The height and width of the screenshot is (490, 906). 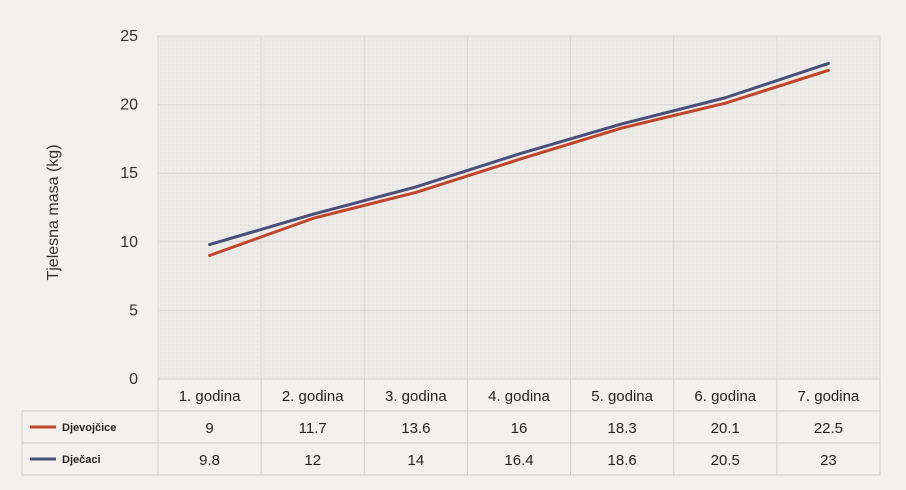 What do you see at coordinates (828, 460) in the screenshot?
I see `data-value-label: 23` at bounding box center [828, 460].